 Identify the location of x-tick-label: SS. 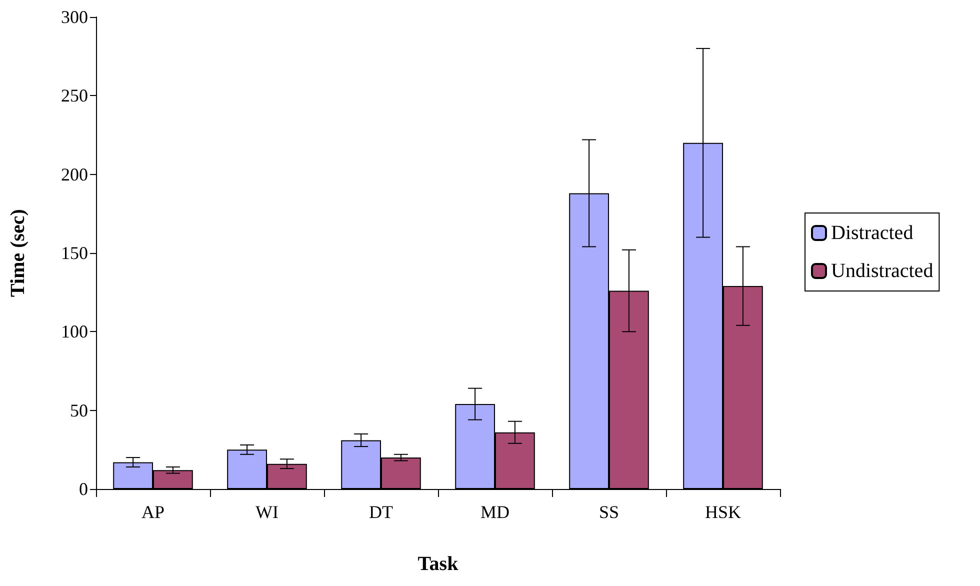
(609, 512).